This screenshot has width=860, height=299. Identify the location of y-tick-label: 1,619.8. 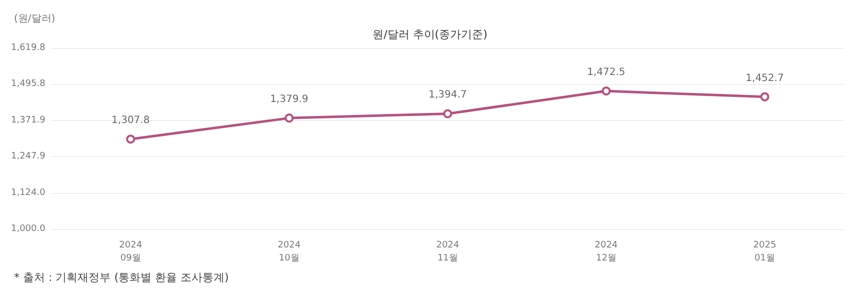
(28, 48).